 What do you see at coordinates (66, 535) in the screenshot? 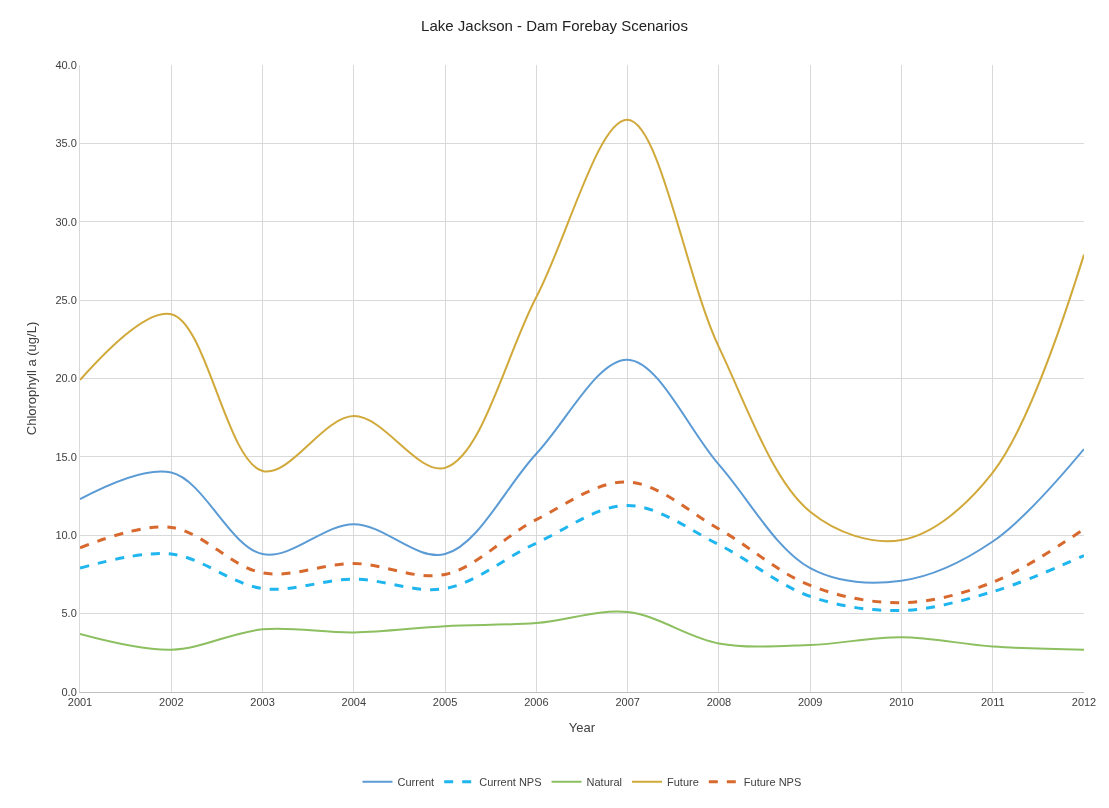
I see `y-tick-label: 10.0` at bounding box center [66, 535].